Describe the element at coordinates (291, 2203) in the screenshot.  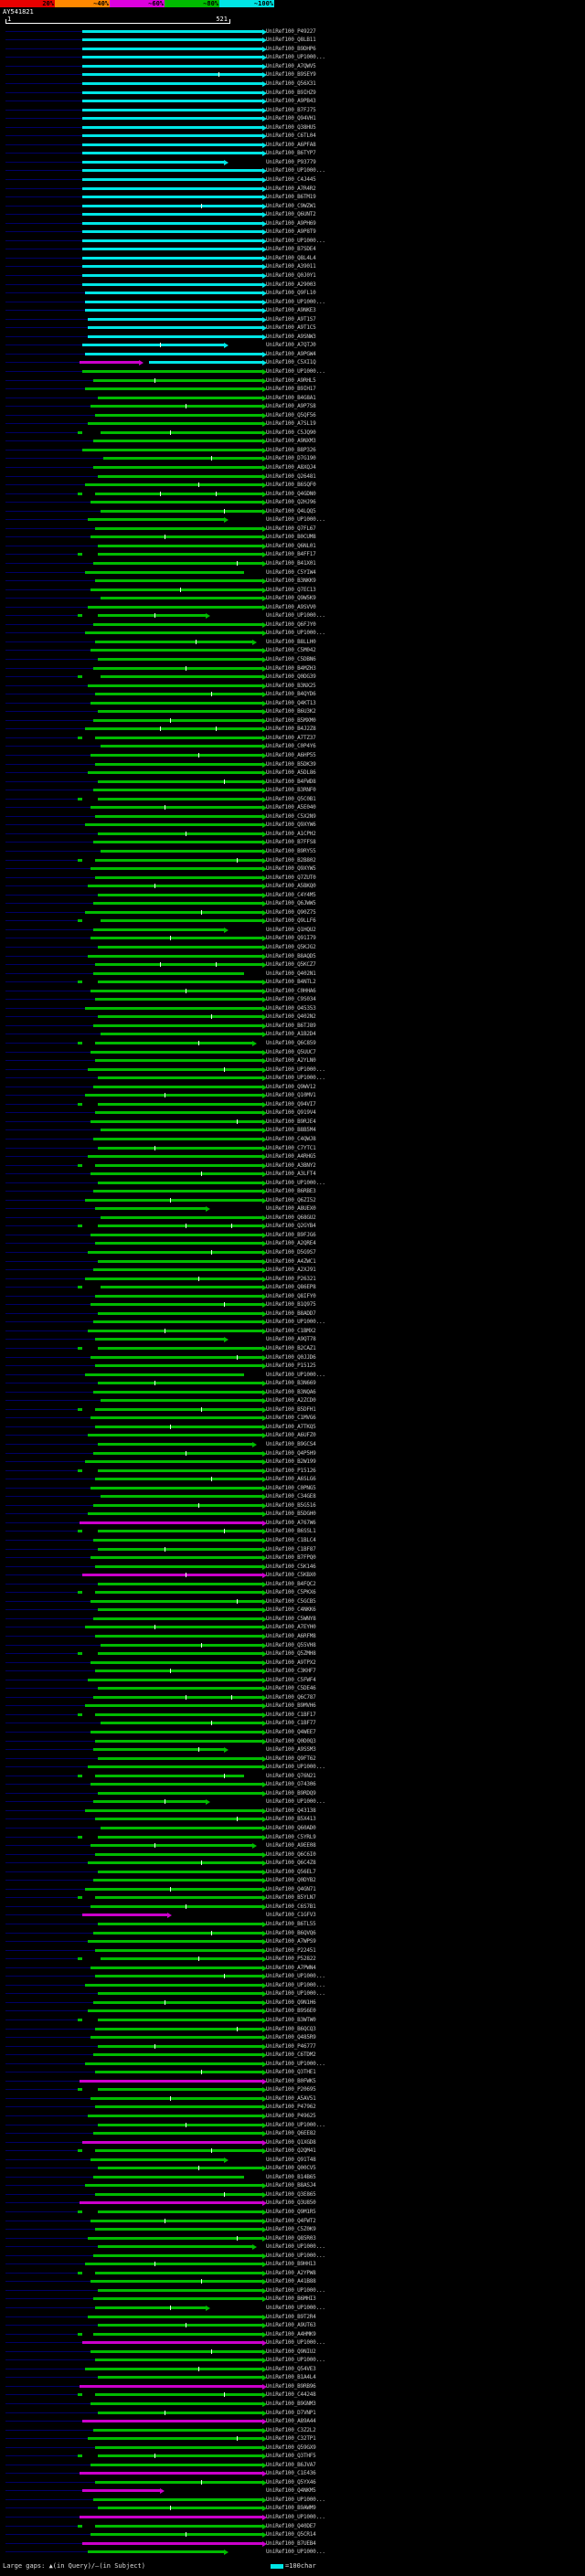
I see `subject-id-label: UniRef100_Q3U850` at that location.